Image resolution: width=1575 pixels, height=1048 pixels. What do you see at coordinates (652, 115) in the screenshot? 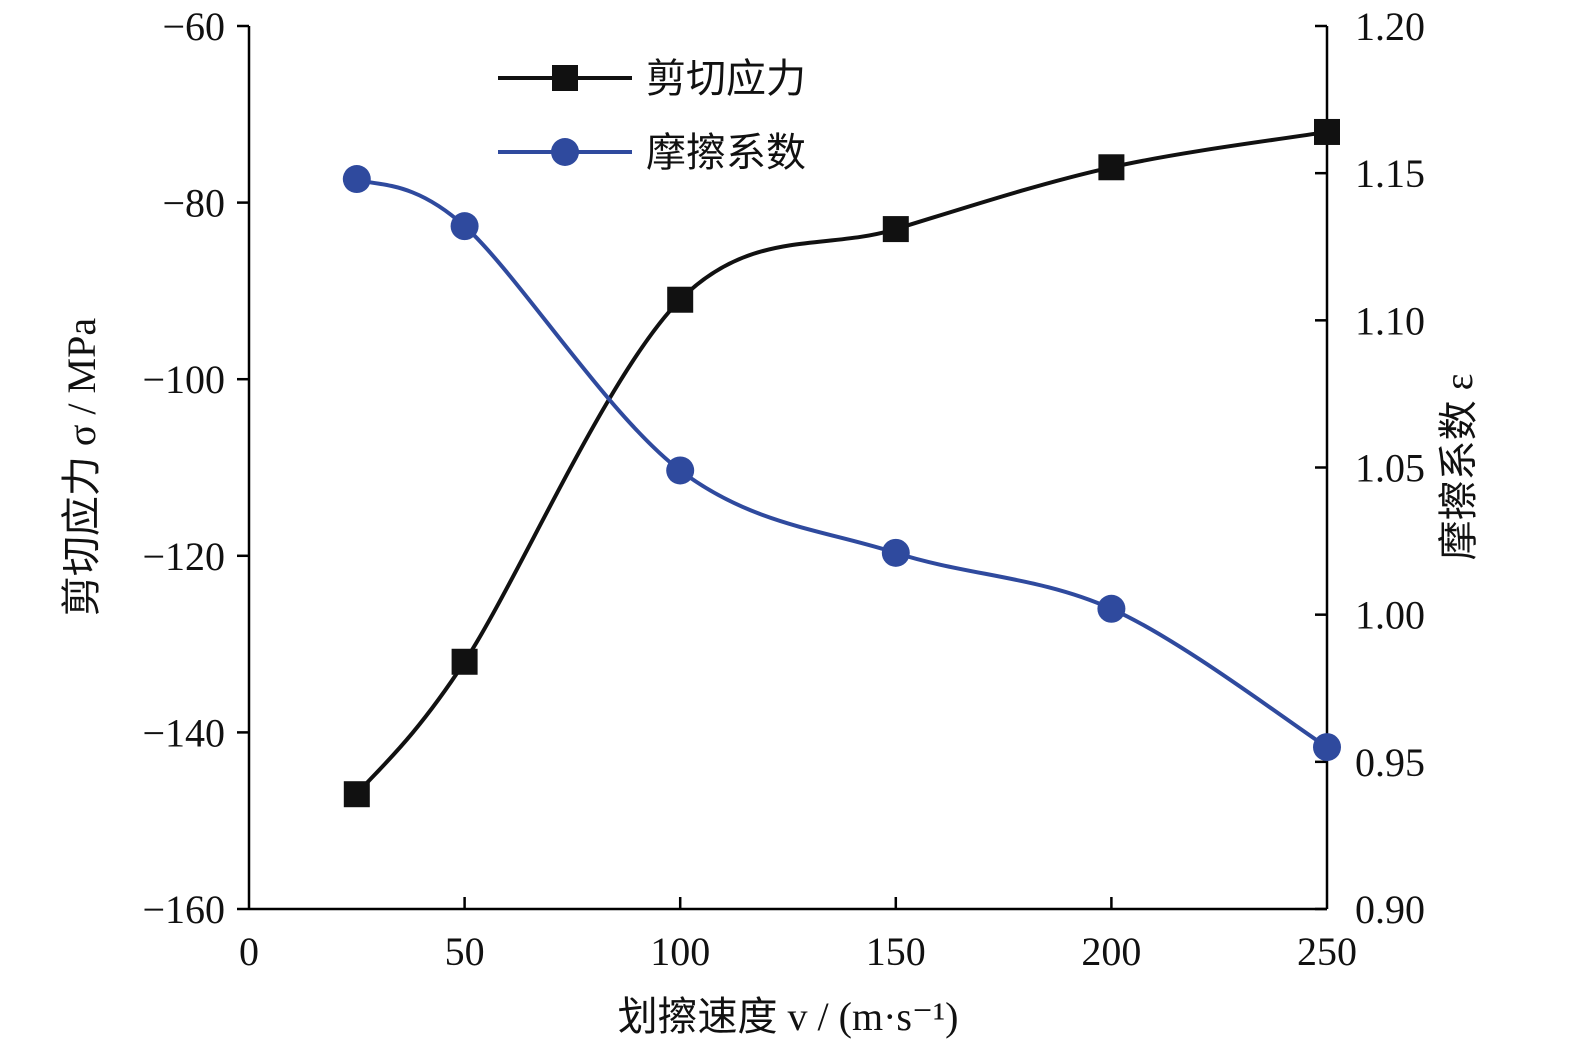
I see `legend: 剪切应力 摩擦系数` at bounding box center [652, 115].